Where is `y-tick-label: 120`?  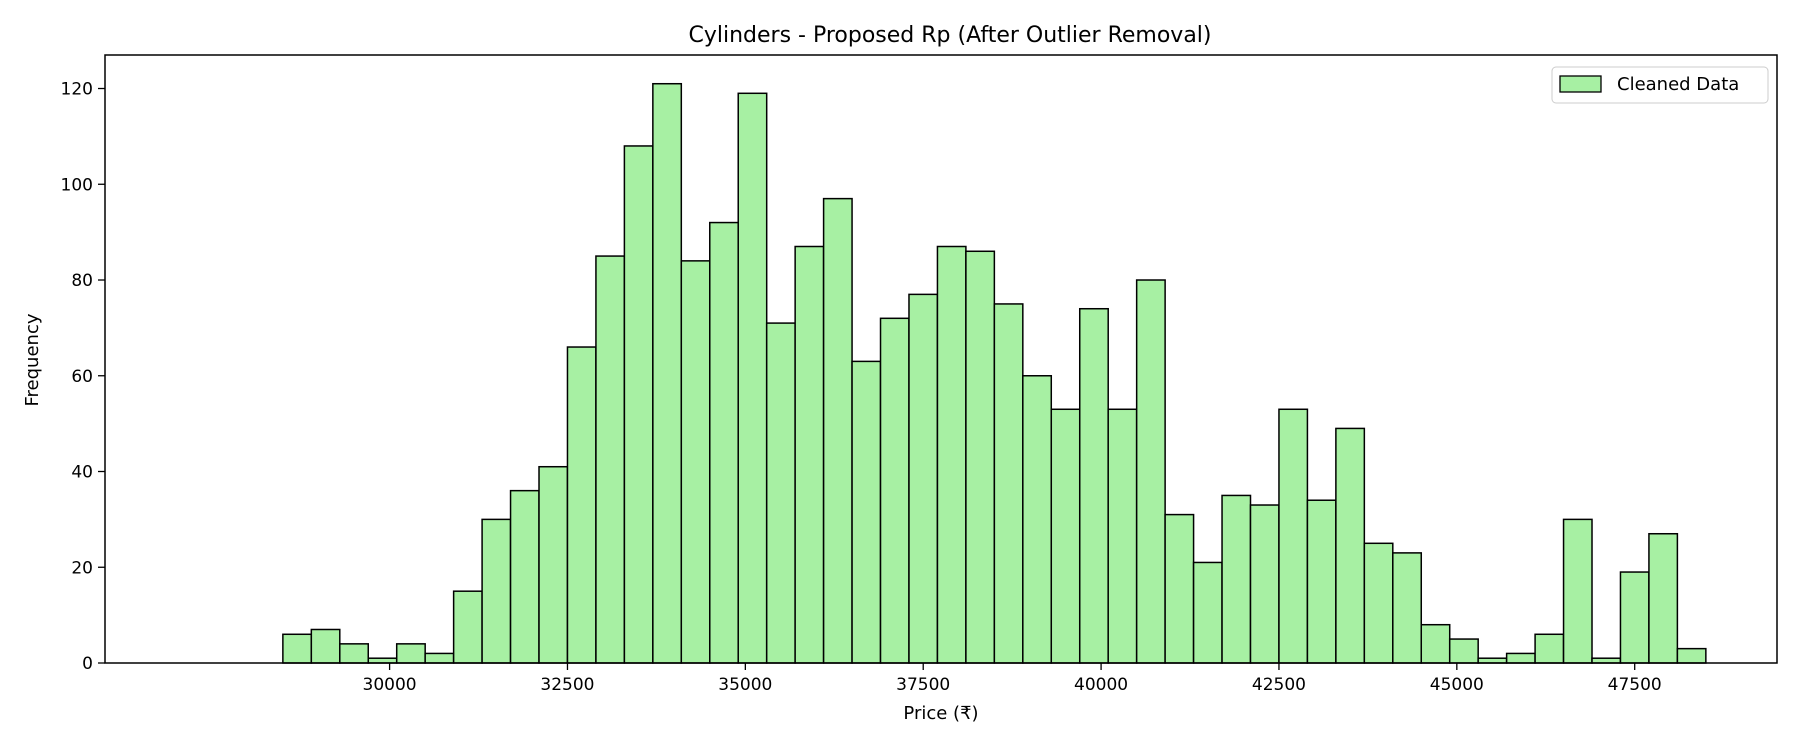
y-tick-label: 120 is located at coordinates (77, 90).